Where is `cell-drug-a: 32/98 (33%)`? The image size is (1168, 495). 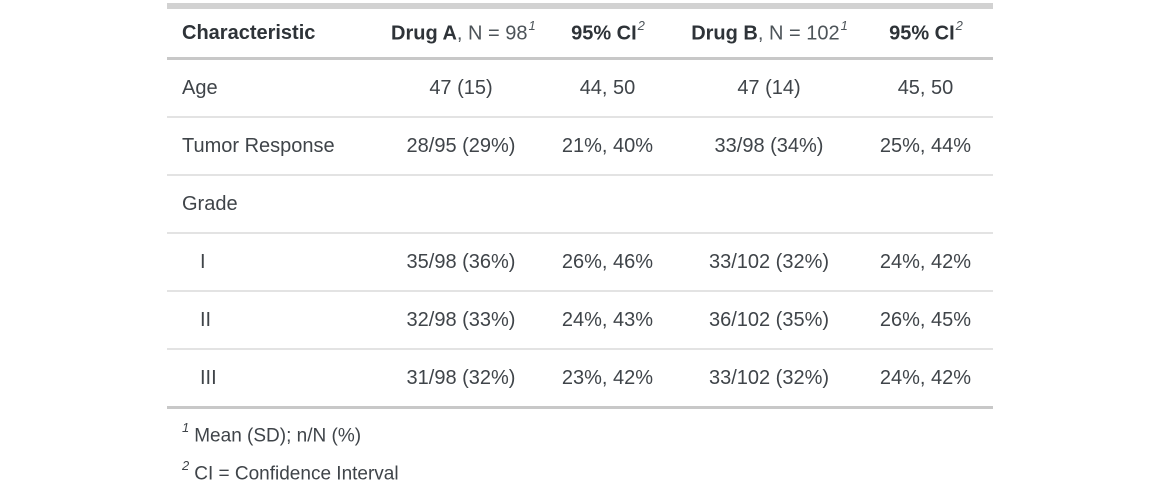 cell-drug-a: 32/98 (33%) is located at coordinates (461, 320).